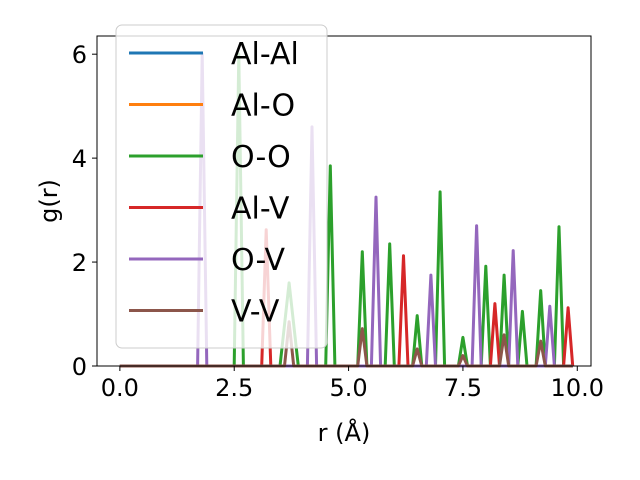 This screenshot has height=480, width=640. Describe the element at coordinates (120, 388) in the screenshot. I see `x-tick-label: 0.0` at that location.